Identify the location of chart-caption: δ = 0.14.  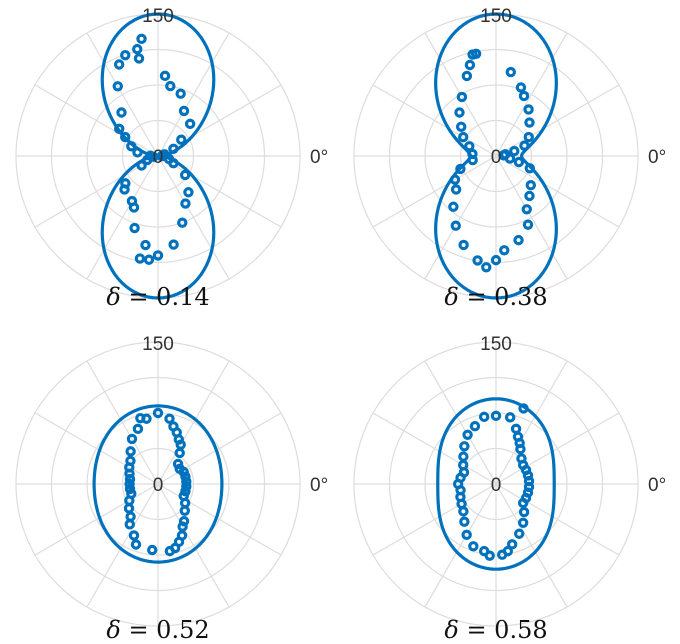
(157, 297).